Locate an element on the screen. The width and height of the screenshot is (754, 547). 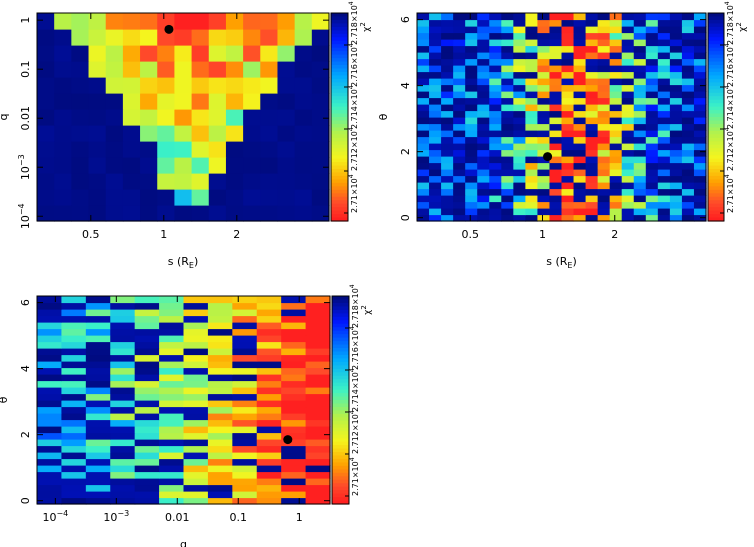
y-axis-label: θ is located at coordinates (383, 116).